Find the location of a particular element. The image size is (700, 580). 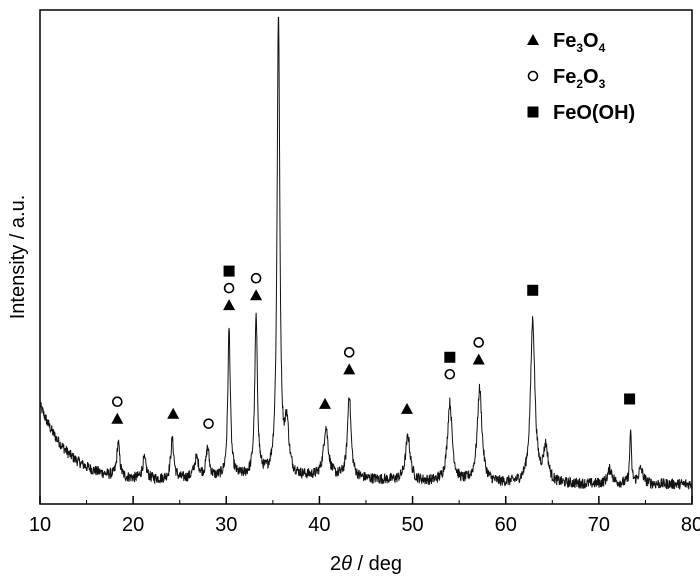

x-tick-label: 20 is located at coordinates (133, 525).